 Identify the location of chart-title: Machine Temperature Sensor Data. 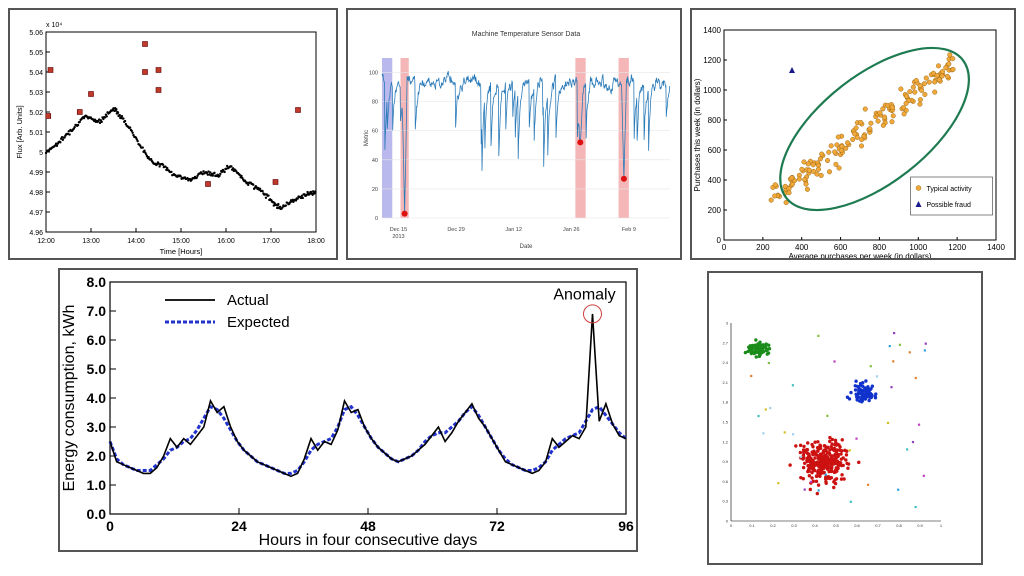
(526, 34).